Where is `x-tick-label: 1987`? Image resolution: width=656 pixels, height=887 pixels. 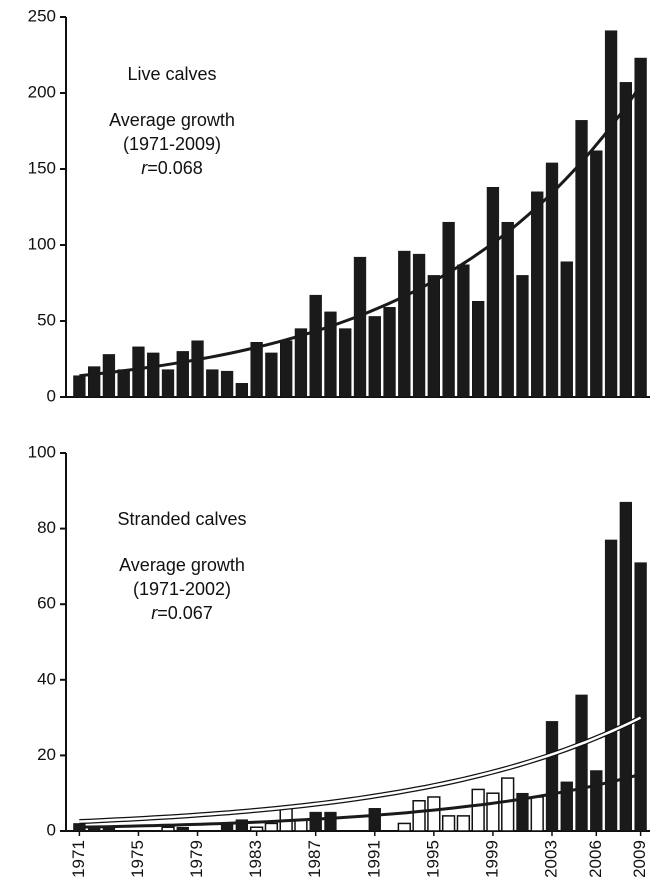
x-tick-label: 1987 is located at coordinates (314, 859).